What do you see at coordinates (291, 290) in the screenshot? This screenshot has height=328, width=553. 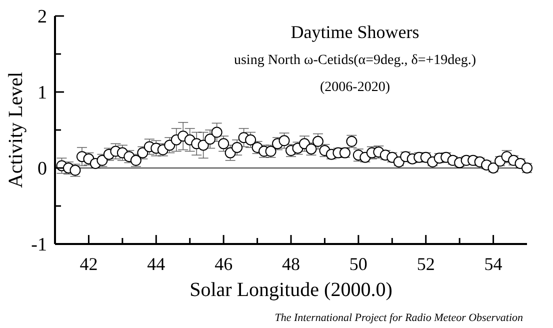 I see `x-axis-title: Solar Longitude (2000.0)` at bounding box center [291, 290].